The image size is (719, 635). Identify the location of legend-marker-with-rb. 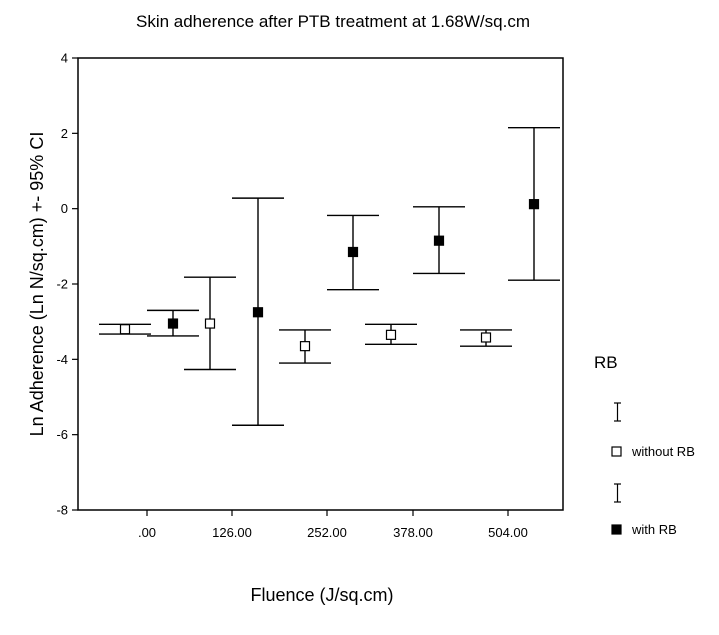
(616, 529).